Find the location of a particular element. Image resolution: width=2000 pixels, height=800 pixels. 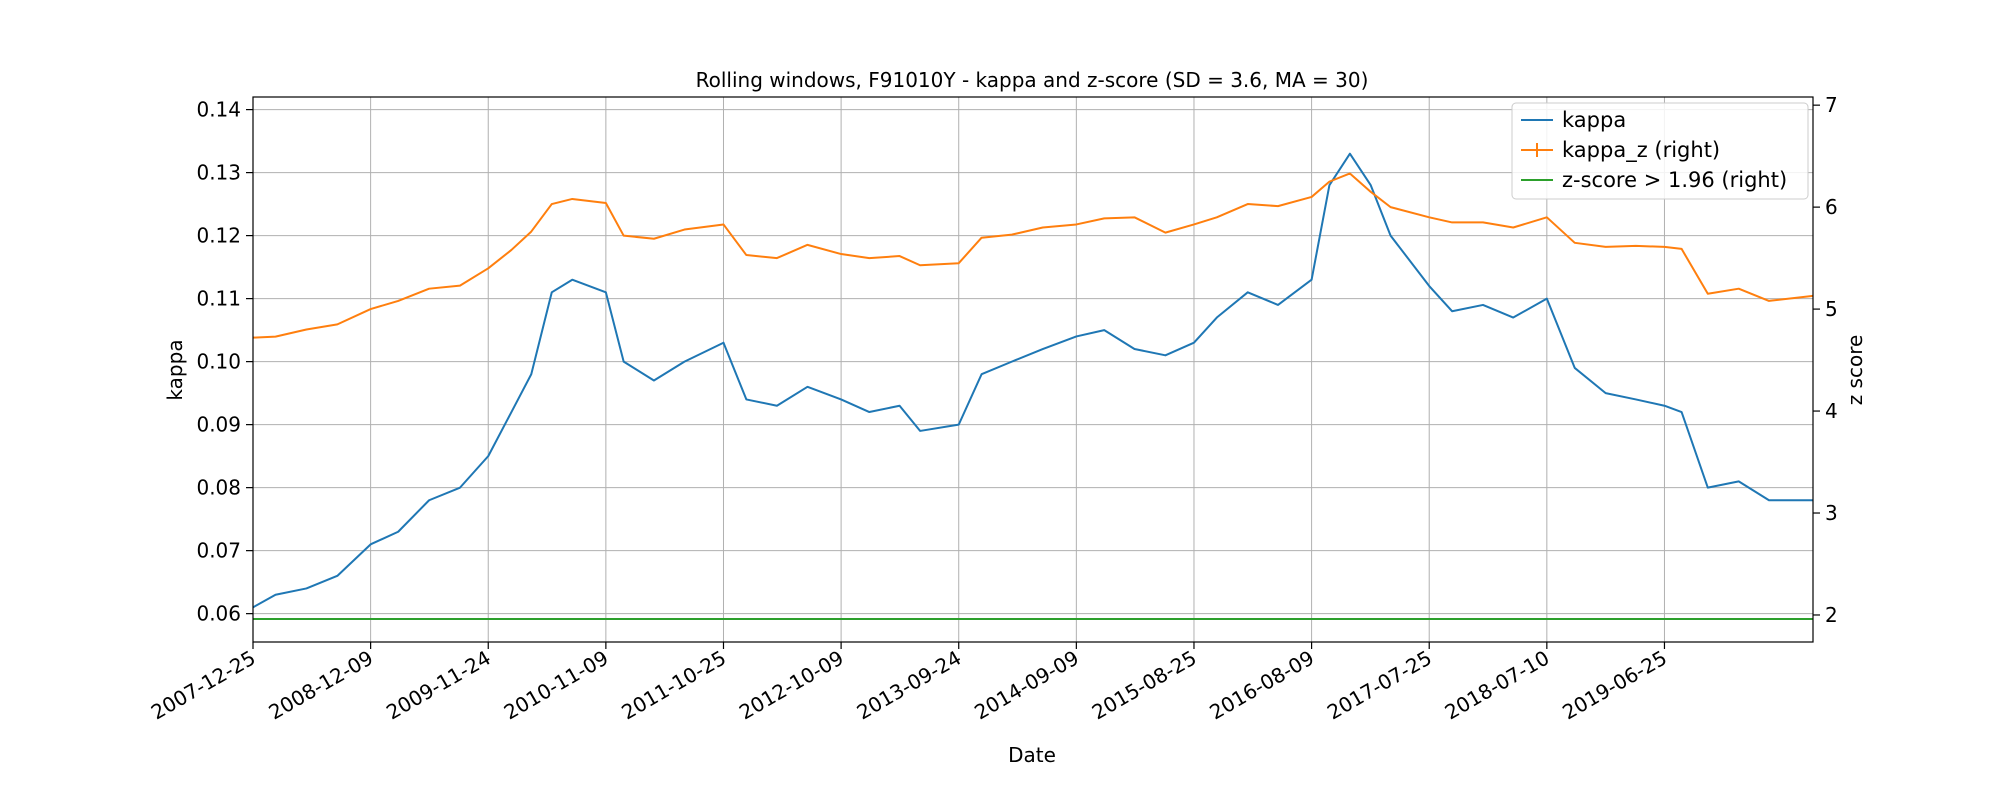

legend-box is located at coordinates (1660, 151).